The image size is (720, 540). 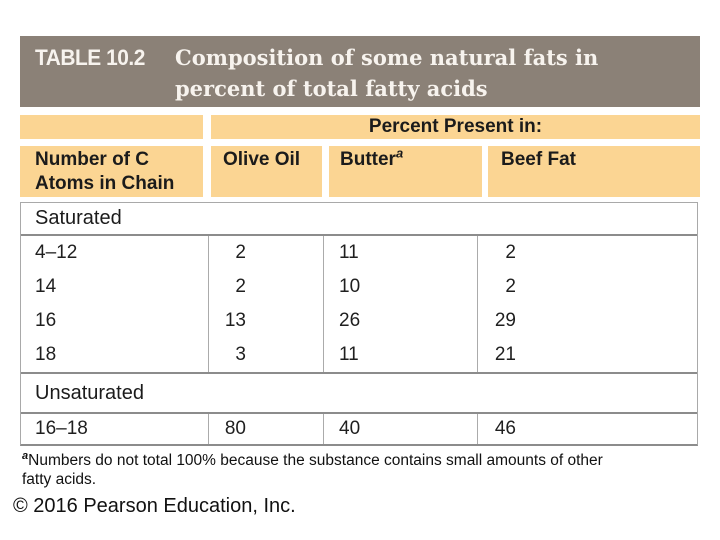 I want to click on section-row-unsaturated: Unsaturated, so click(x=359, y=393).